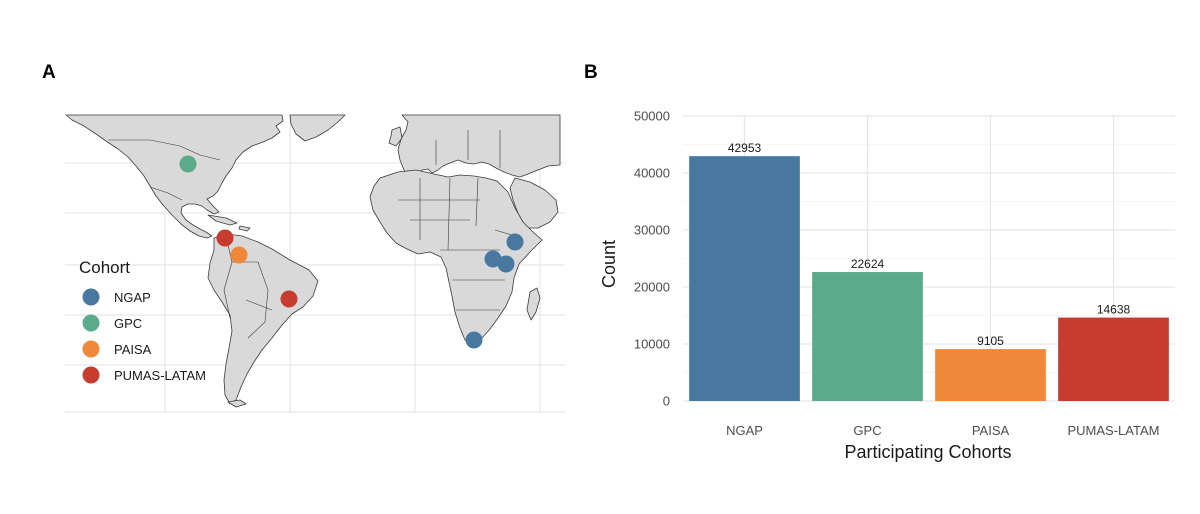 The height and width of the screenshot is (514, 1200). What do you see at coordinates (1114, 310) in the screenshot?
I see `data-label-pumas-latam: 14638` at bounding box center [1114, 310].